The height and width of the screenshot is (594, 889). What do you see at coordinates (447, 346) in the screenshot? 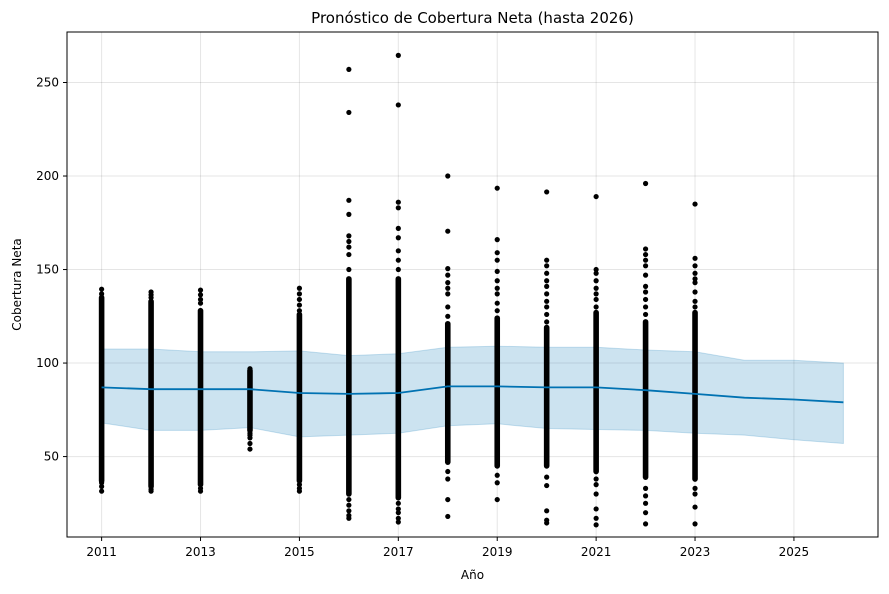
I see `observation-group-2018` at bounding box center [447, 346].